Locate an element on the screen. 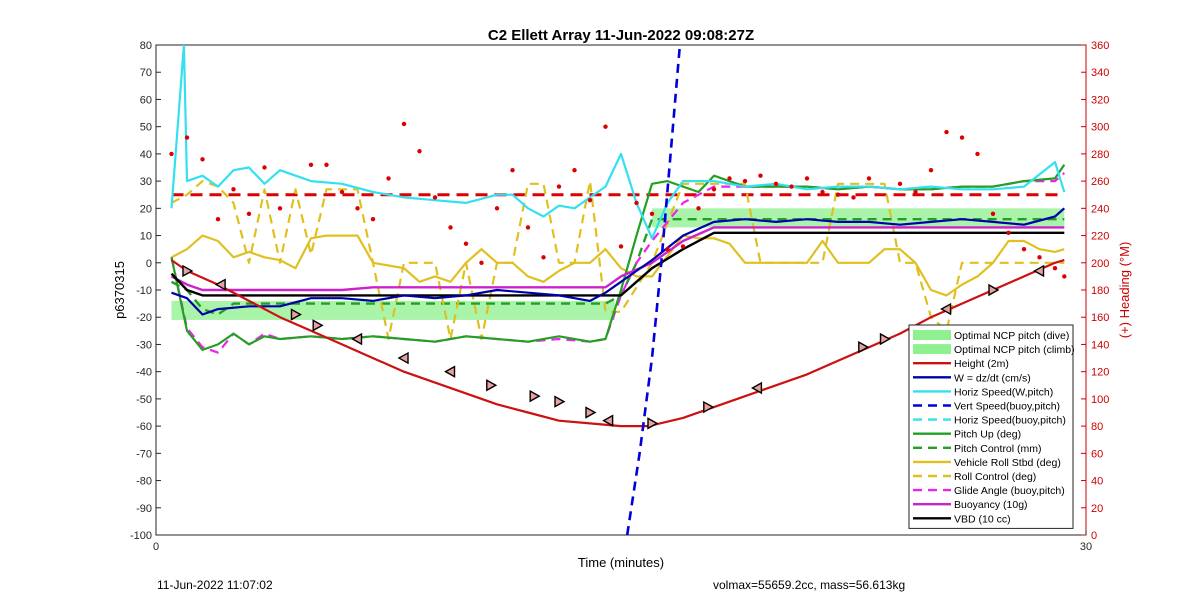  legend-label: Horiz Speed(W,pitch) is located at coordinates (1003, 392).